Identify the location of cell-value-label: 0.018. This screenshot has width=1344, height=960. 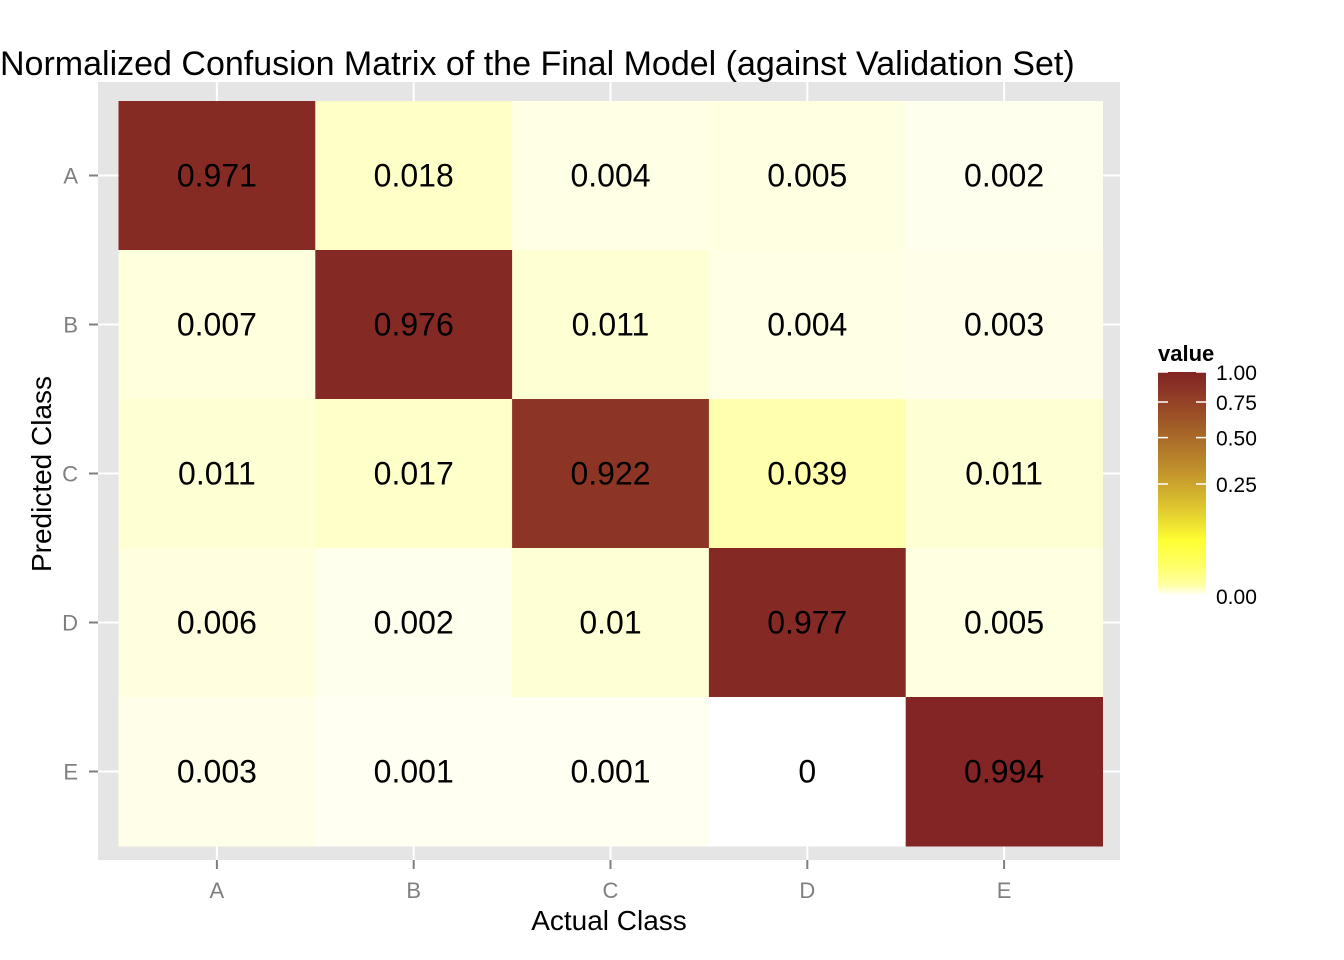
(414, 176).